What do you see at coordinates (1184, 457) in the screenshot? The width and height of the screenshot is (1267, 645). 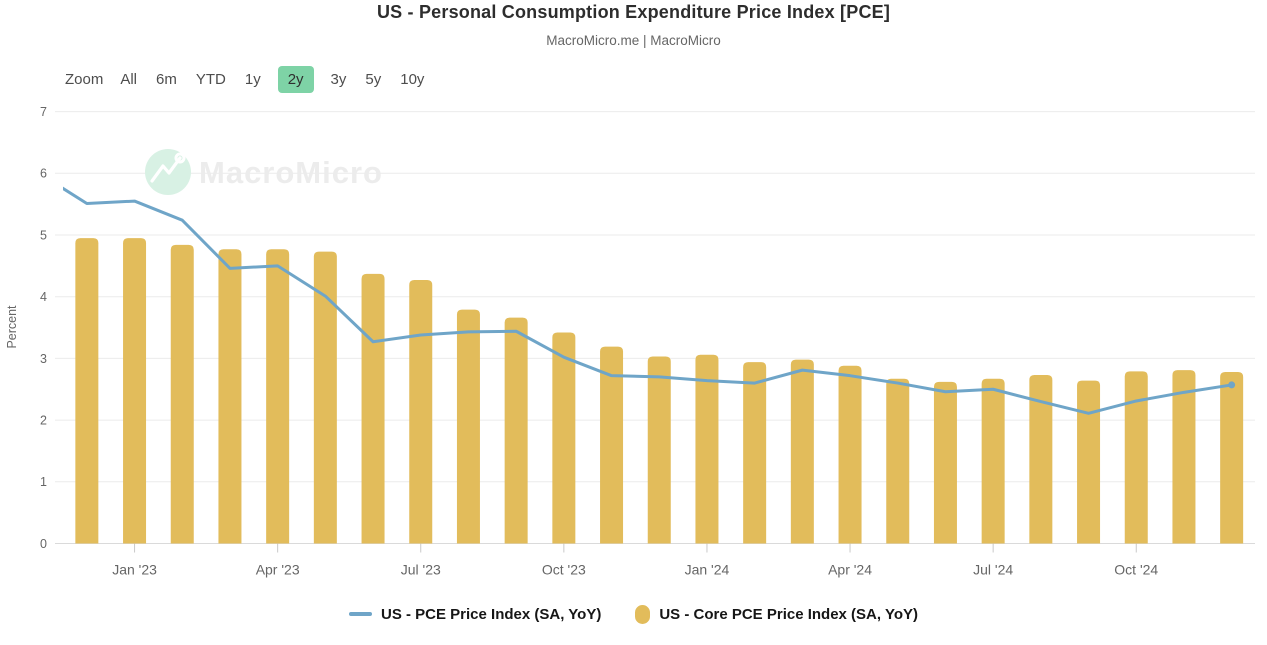 I see `bar-Nov24` at bounding box center [1184, 457].